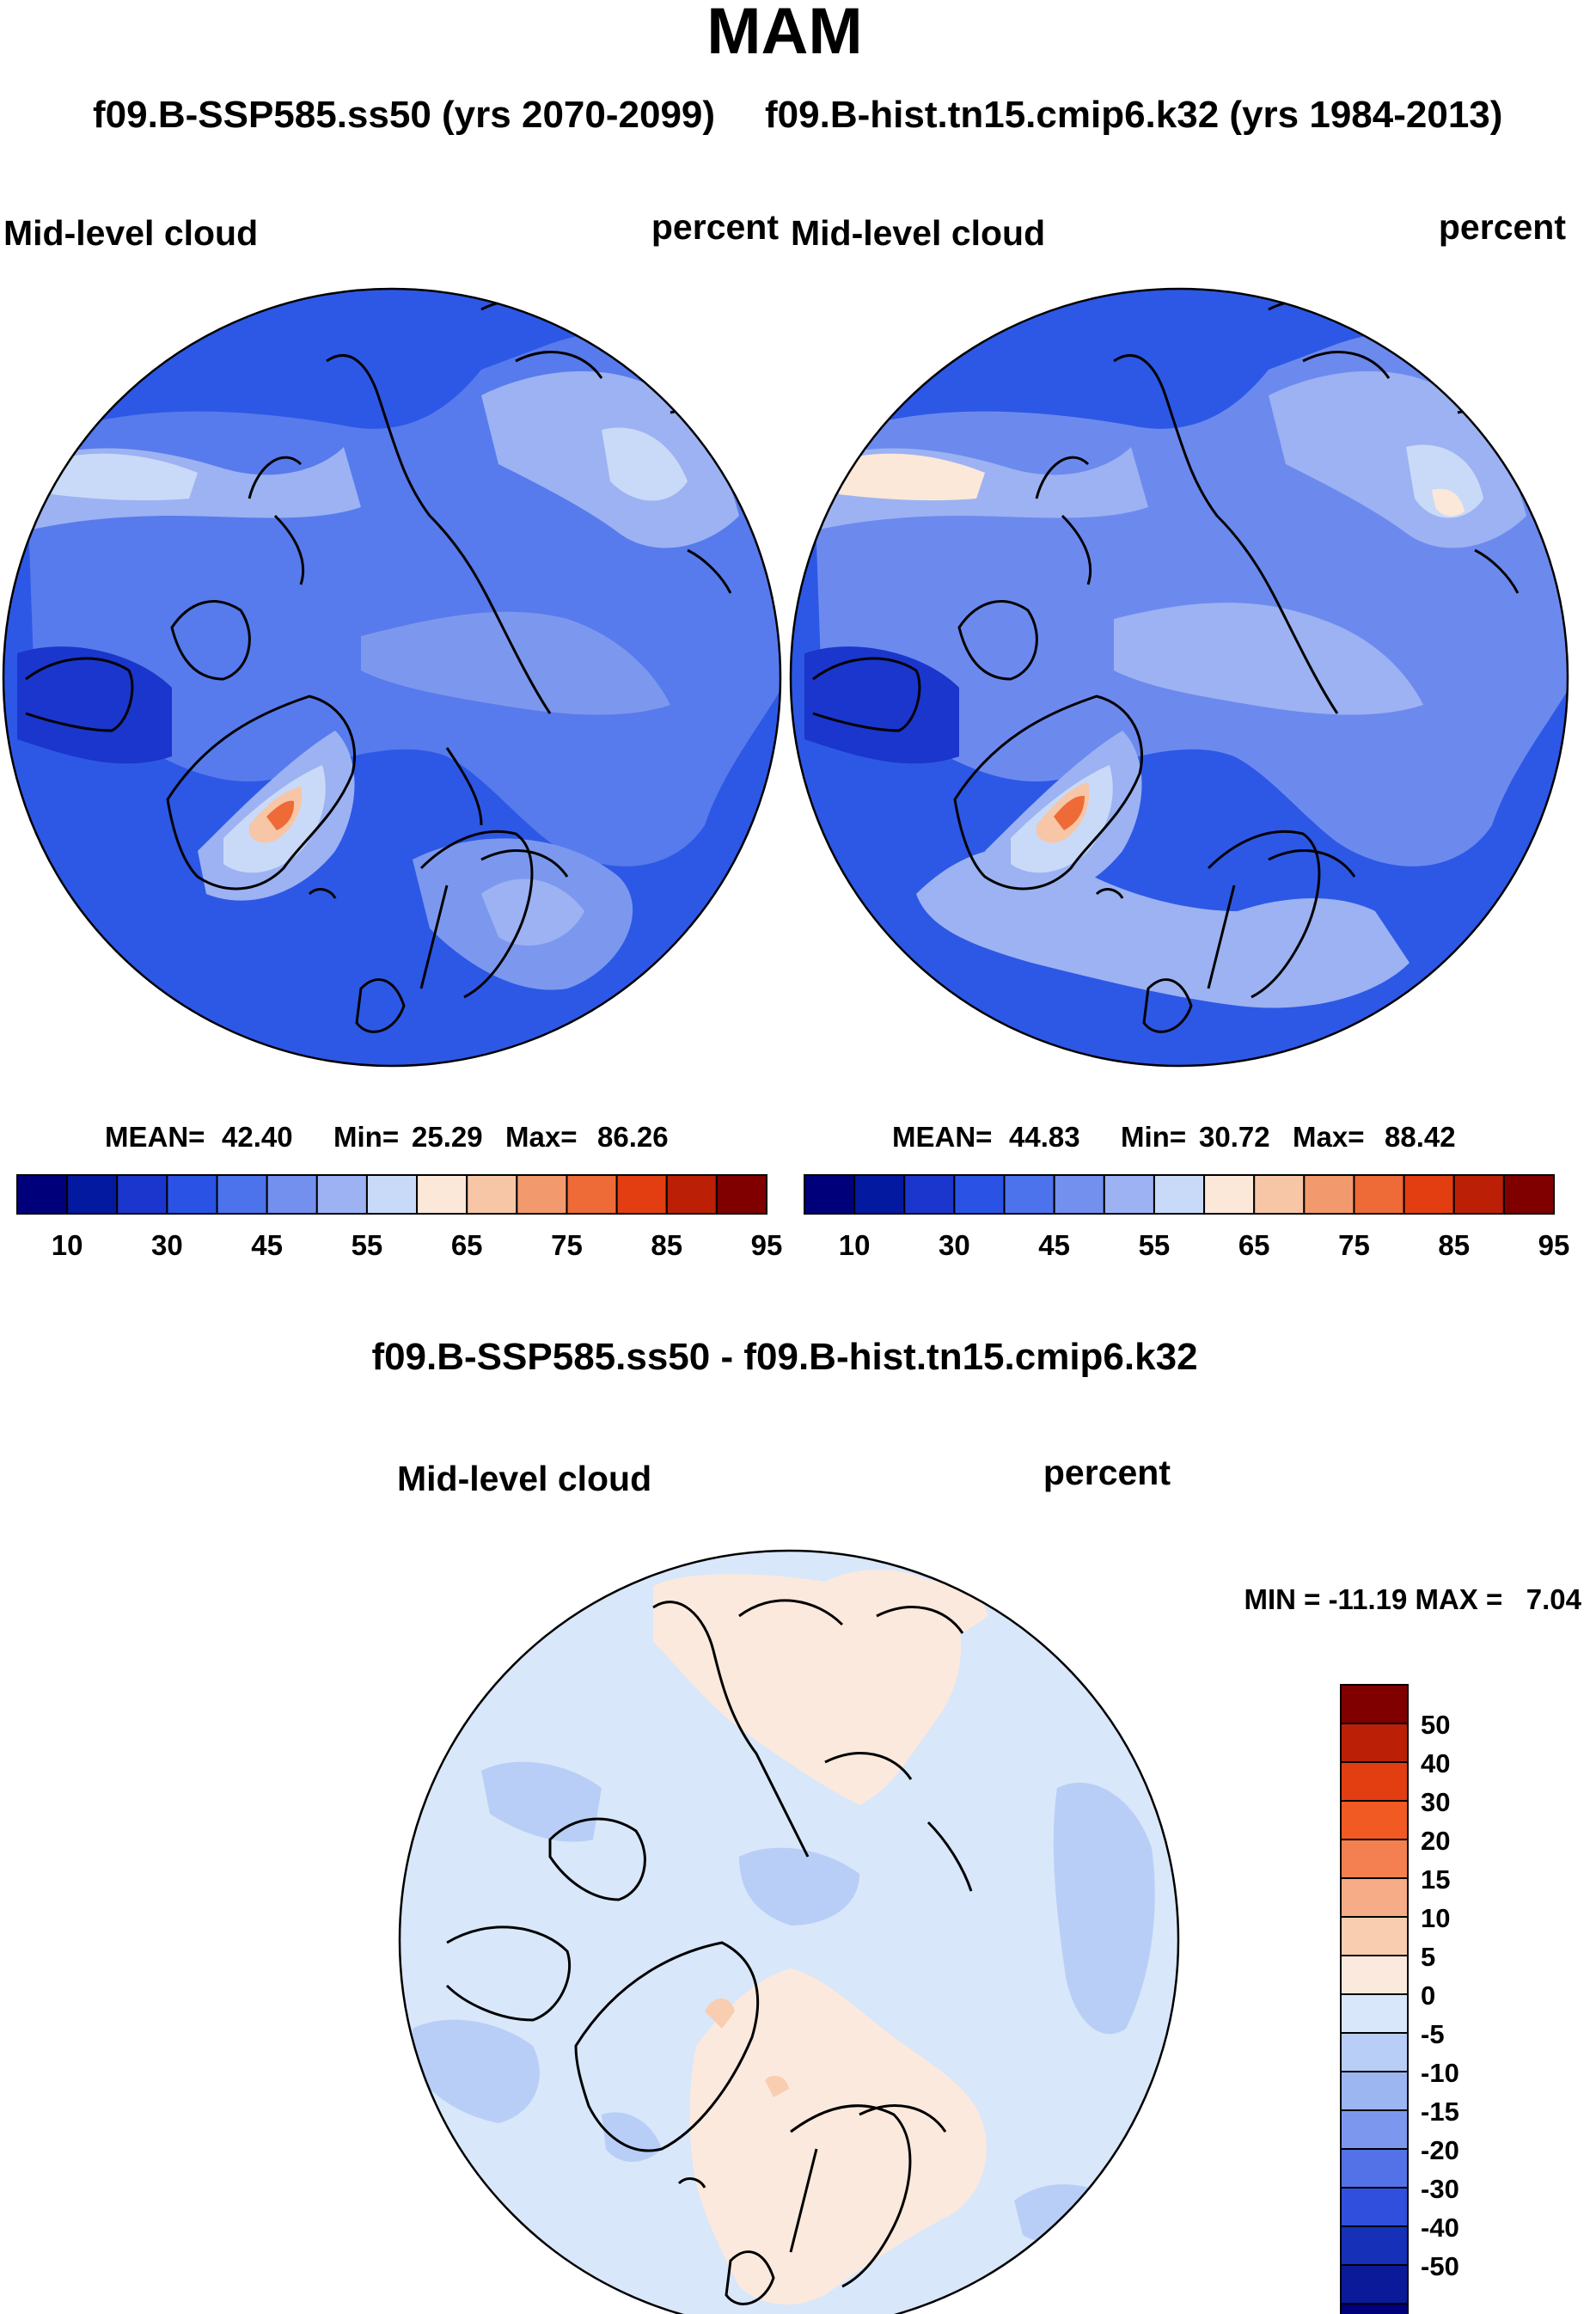  Describe the element at coordinates (1428, 1995) in the screenshot. I see `difference-colorbar-tick-label: 0` at that location.